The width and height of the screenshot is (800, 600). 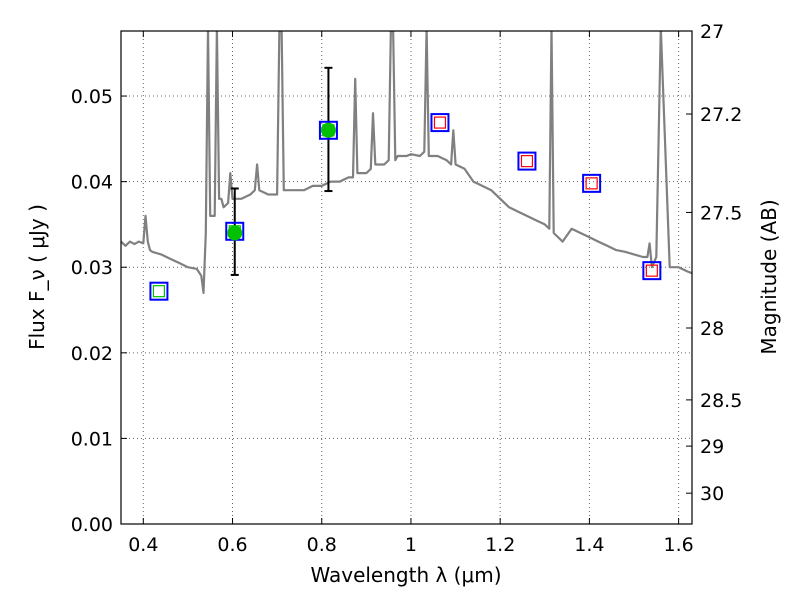 What do you see at coordinates (712, 32) in the screenshot?
I see `right-tick-label: 27` at bounding box center [712, 32].